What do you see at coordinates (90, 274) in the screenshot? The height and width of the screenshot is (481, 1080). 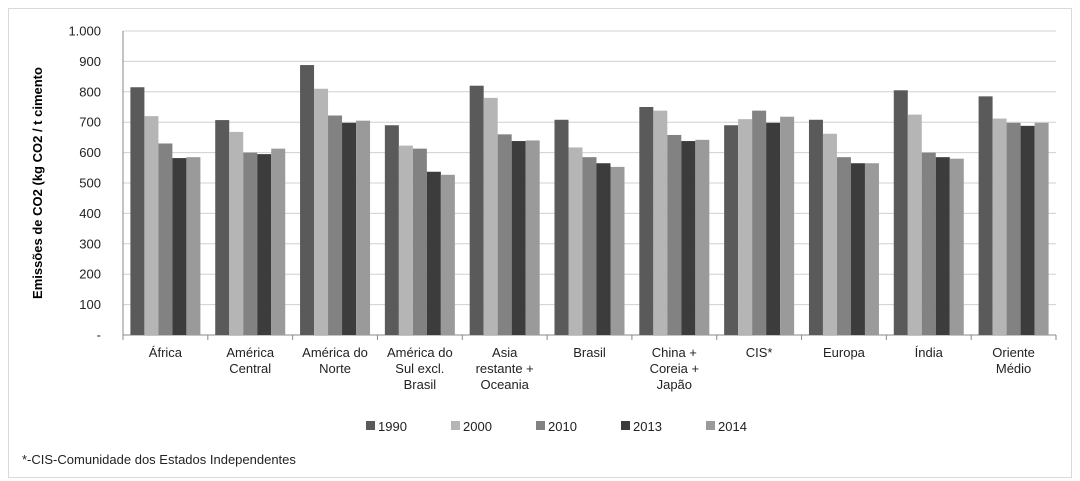 I see `y-tick-label: 200` at bounding box center [90, 274].